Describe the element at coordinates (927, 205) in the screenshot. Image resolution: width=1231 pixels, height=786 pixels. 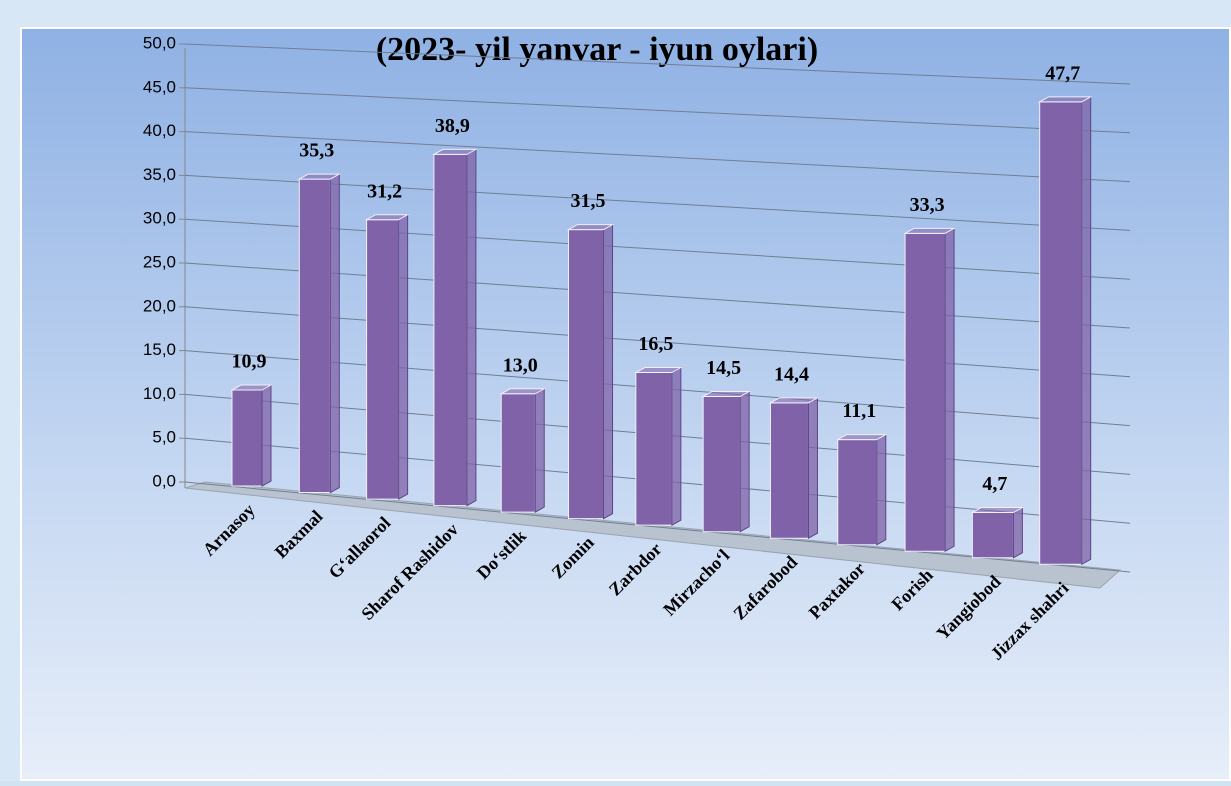
I see `value-label: 33,3` at that location.